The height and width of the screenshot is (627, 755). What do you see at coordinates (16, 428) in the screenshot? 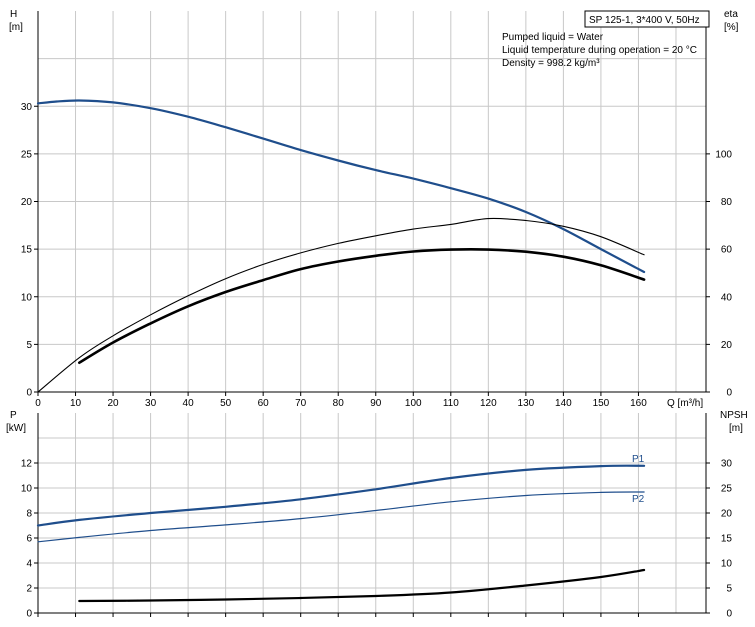
I see `power-axis-unit: [kW]` at bounding box center [16, 428].